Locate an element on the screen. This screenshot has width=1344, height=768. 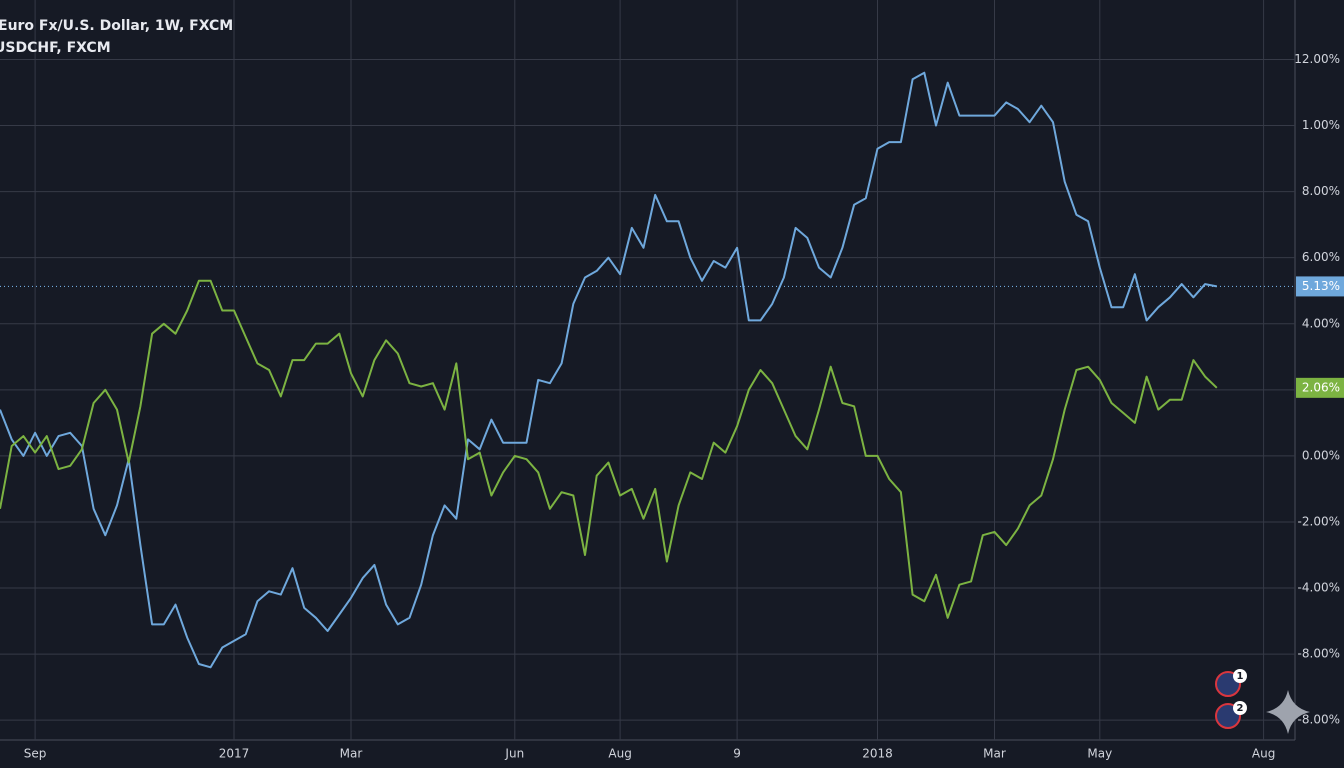
x-tick-label: 2018 is located at coordinates (877, 754).